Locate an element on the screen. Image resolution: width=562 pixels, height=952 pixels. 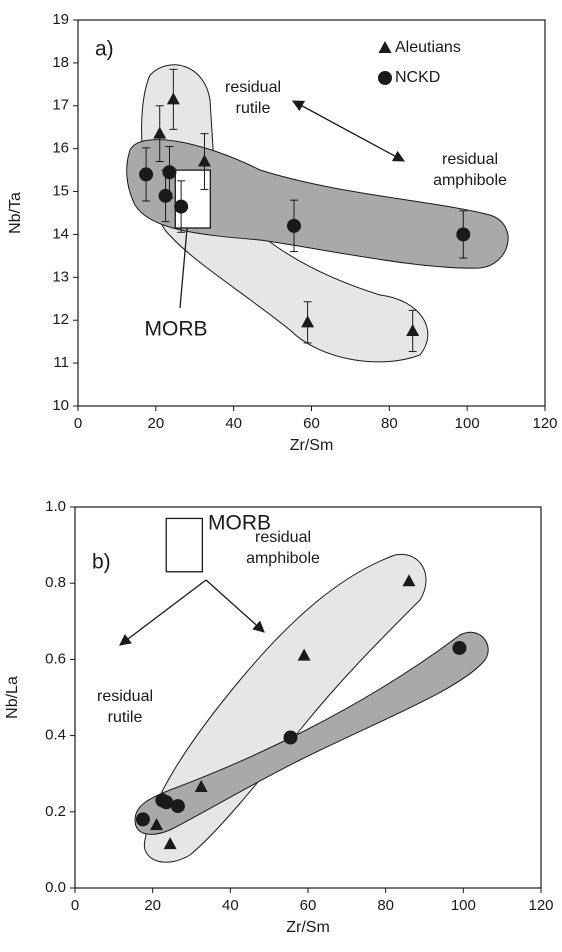
y-tick-label: 19 is located at coordinates (60, 19).